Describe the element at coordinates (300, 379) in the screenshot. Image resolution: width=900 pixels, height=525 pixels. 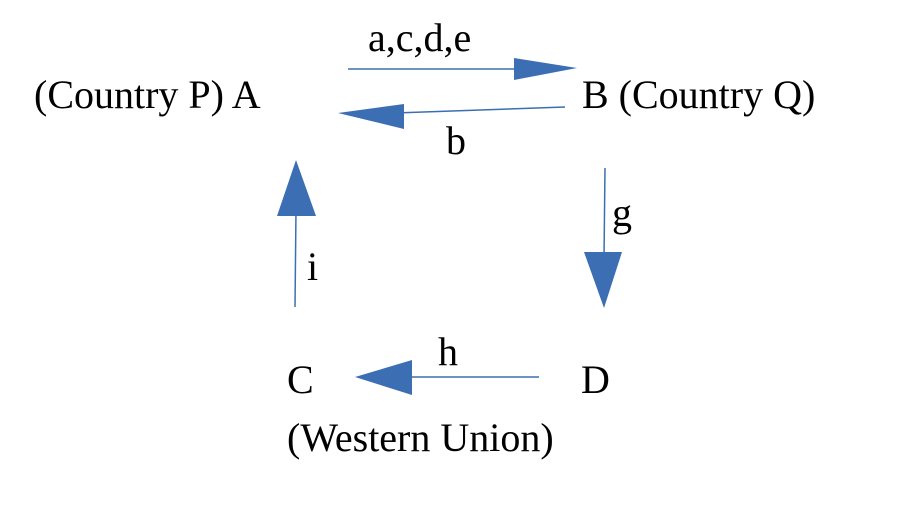
I see `node-c-label: C` at that location.